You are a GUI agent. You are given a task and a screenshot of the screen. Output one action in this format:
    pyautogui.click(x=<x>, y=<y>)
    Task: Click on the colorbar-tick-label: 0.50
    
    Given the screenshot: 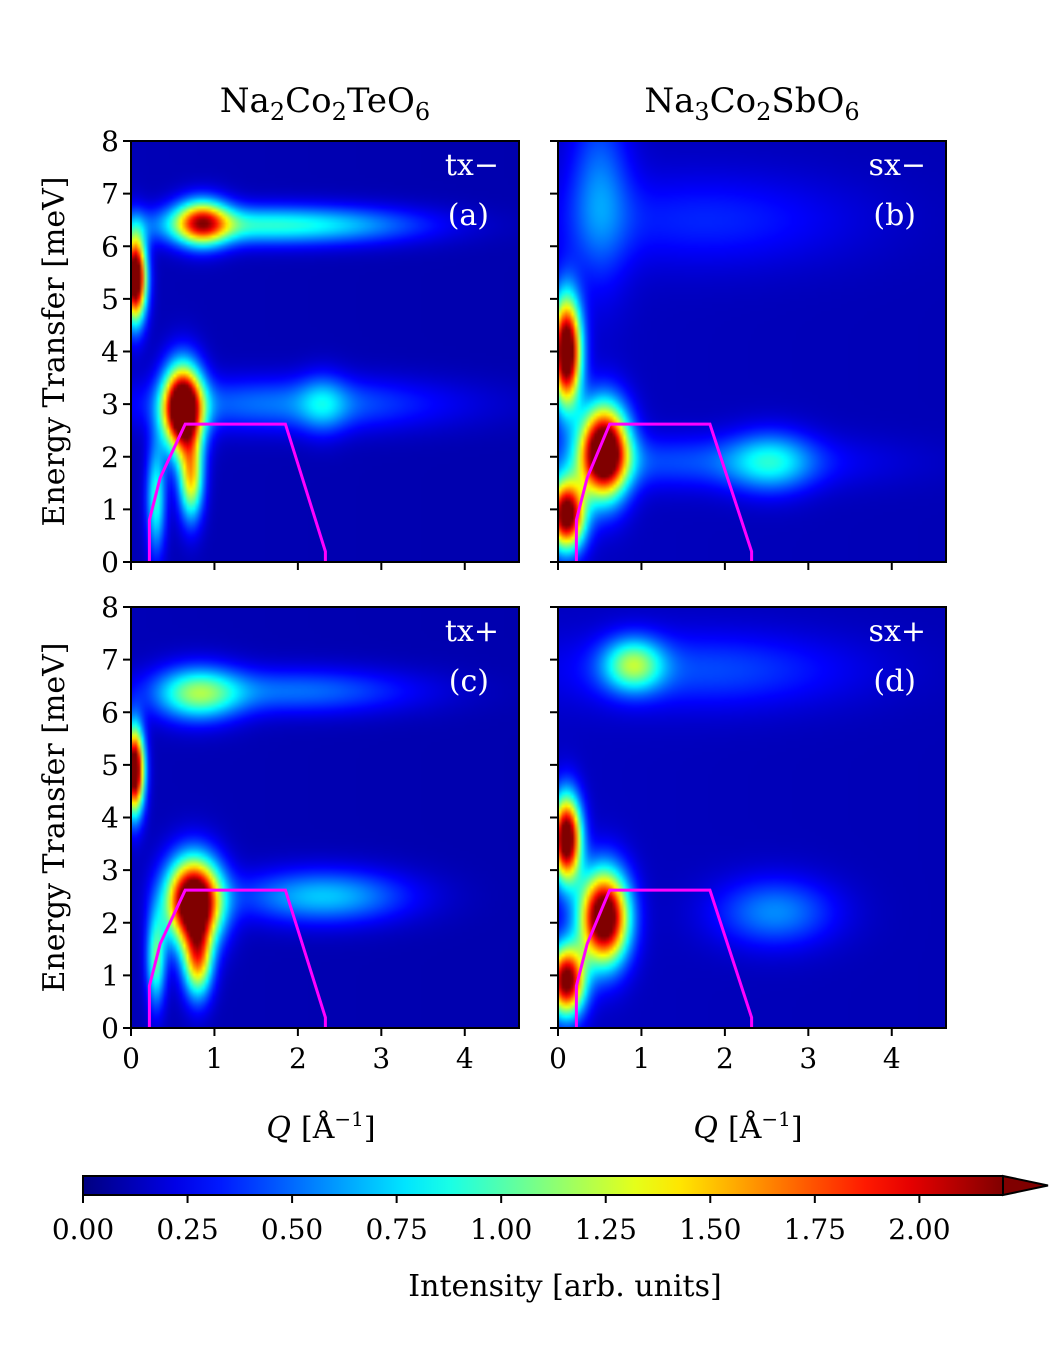 What is the action you would take?
    pyautogui.click(x=292, y=1229)
    